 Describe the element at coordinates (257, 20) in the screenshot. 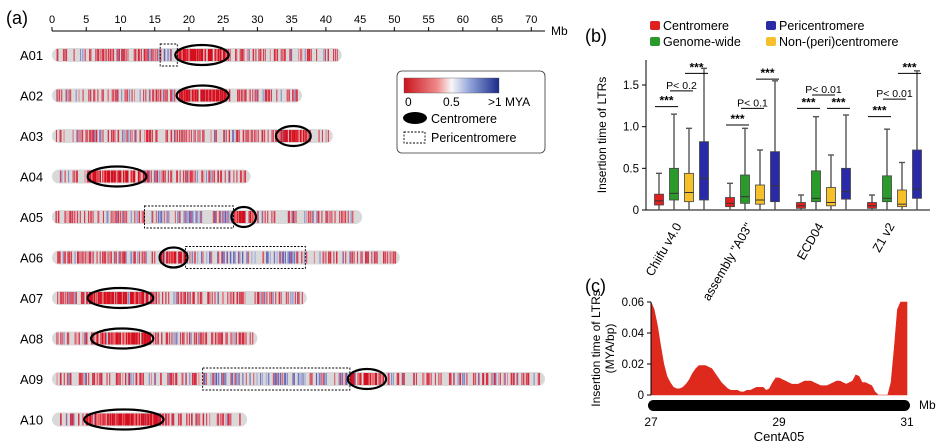

I see `a-x-tick-label: 30` at that location.